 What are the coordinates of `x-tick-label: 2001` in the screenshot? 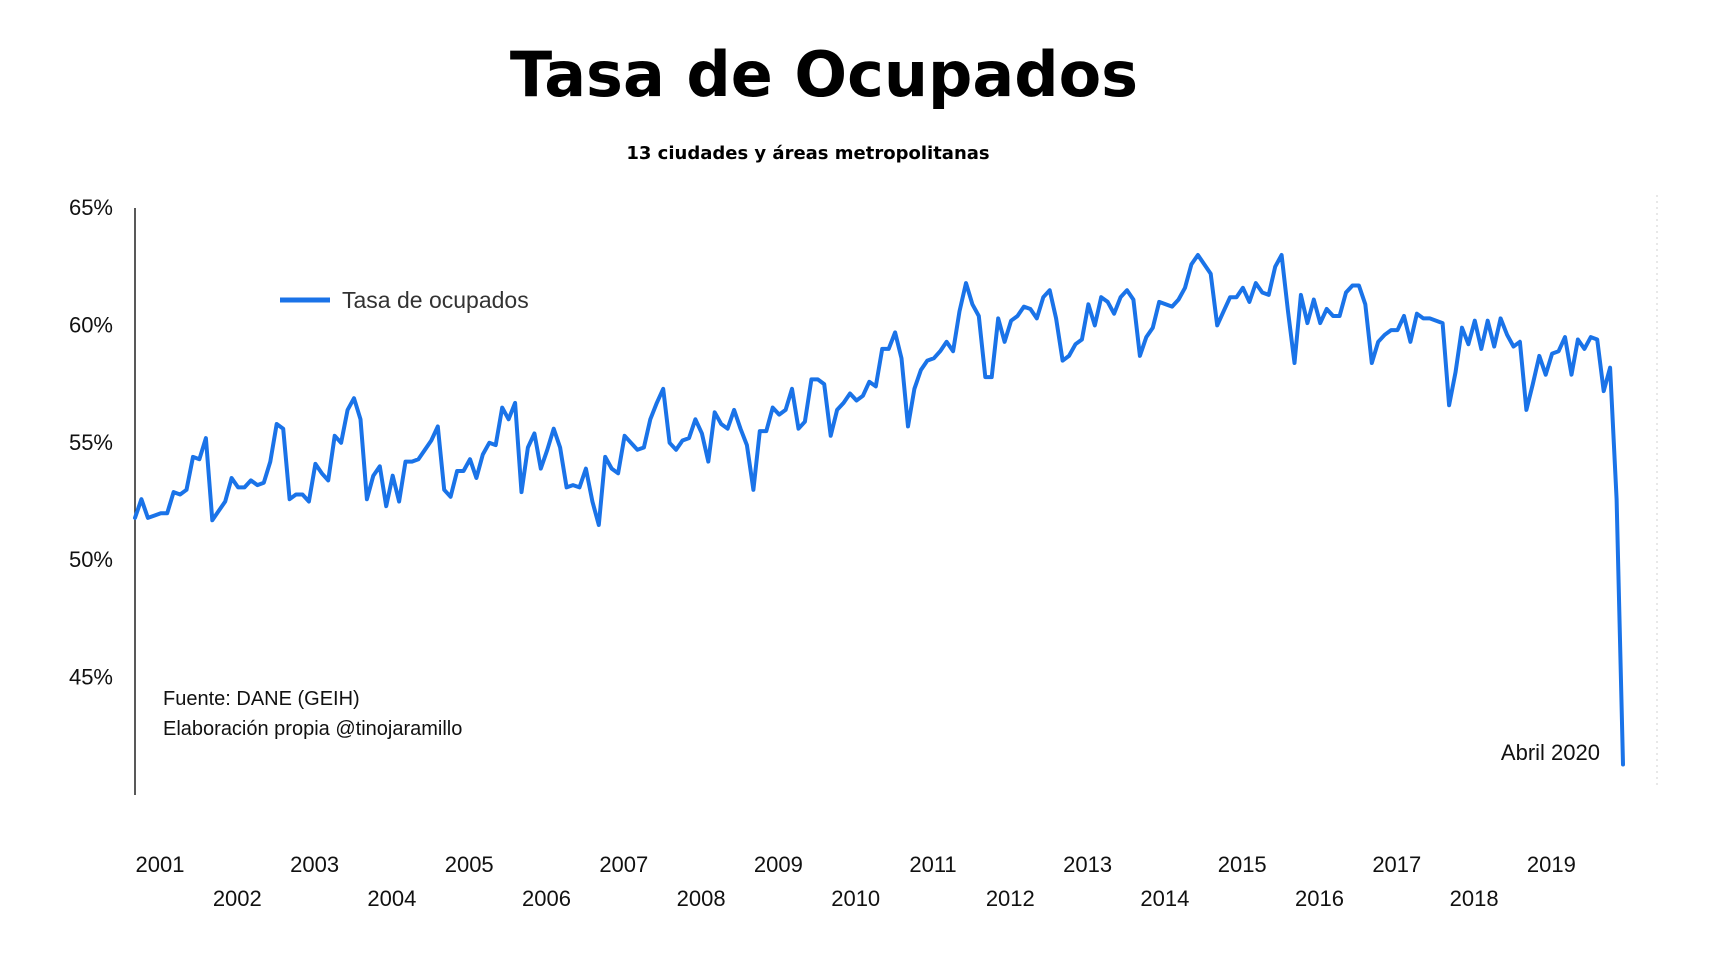 It's located at (160, 864).